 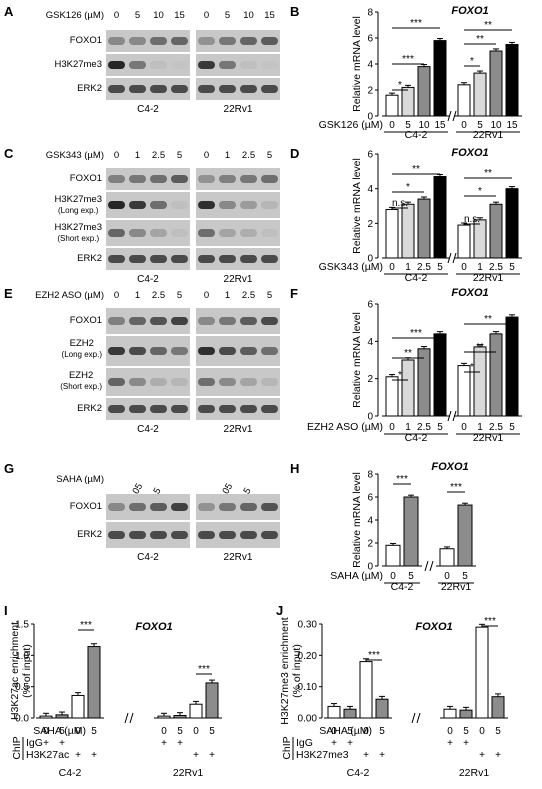 I want to click on dose-label: 15, so click(x=440, y=125).